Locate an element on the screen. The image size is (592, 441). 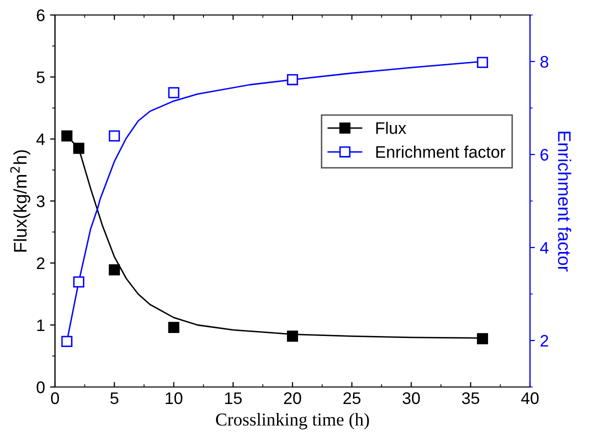
legend-label: Enrichment factor is located at coordinates (441, 152).